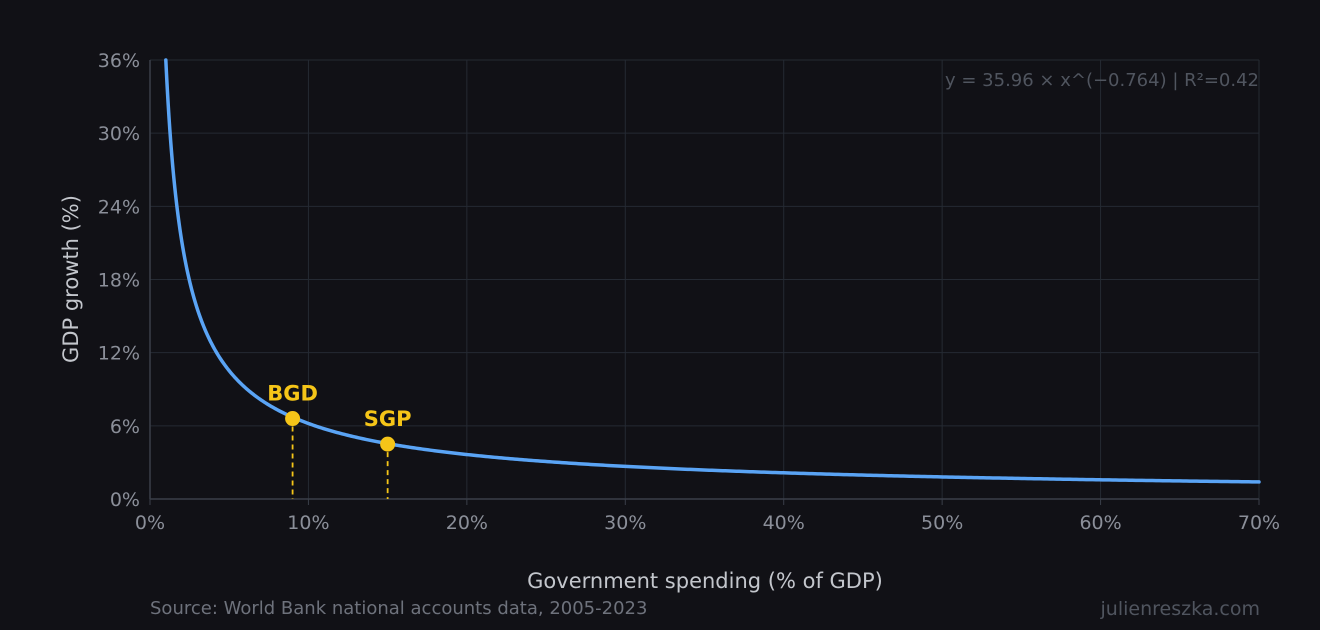  What do you see at coordinates (293, 419) in the screenshot?
I see `point-marker-bgd` at bounding box center [293, 419].